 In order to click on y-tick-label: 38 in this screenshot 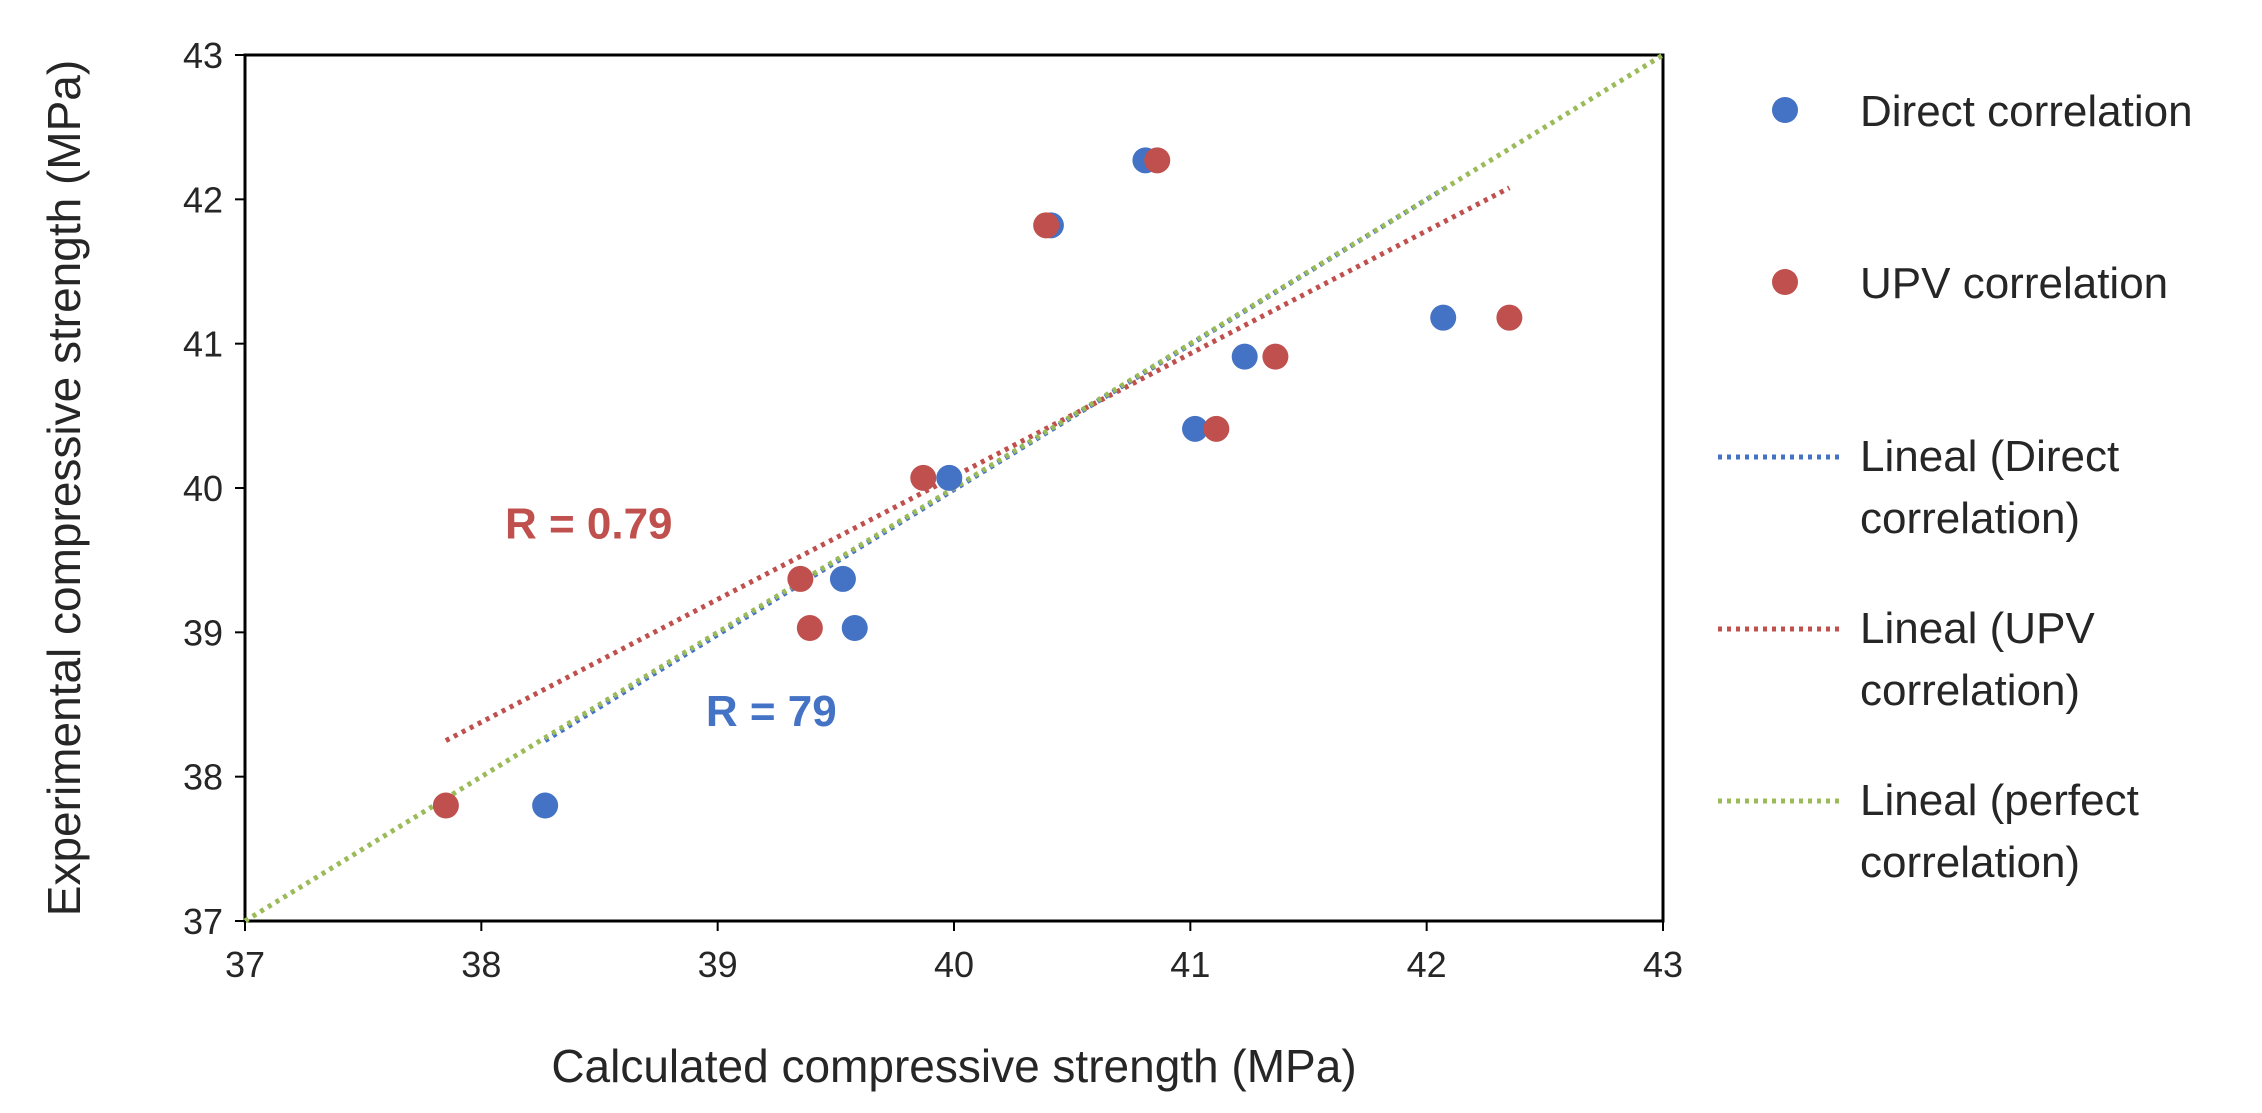, I will do `click(203, 777)`.